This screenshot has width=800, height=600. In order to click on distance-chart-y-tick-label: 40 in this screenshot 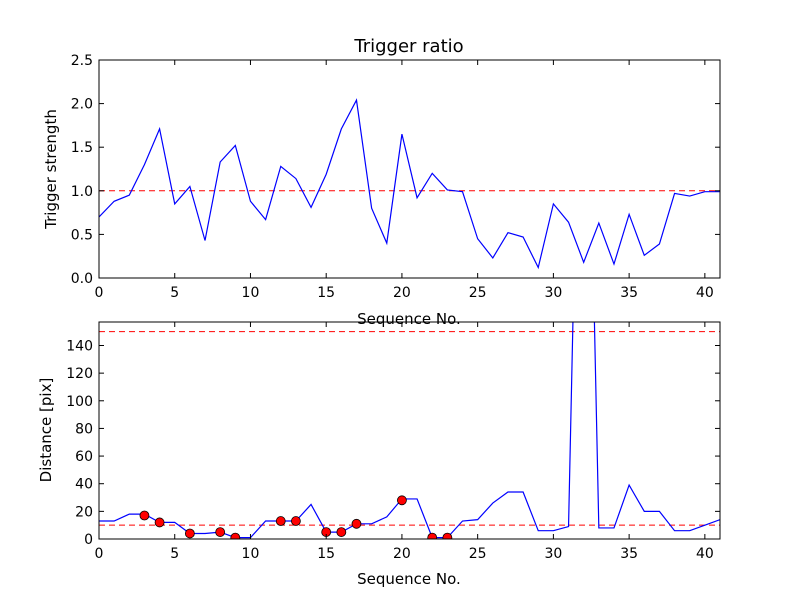, I will do `click(84, 485)`.